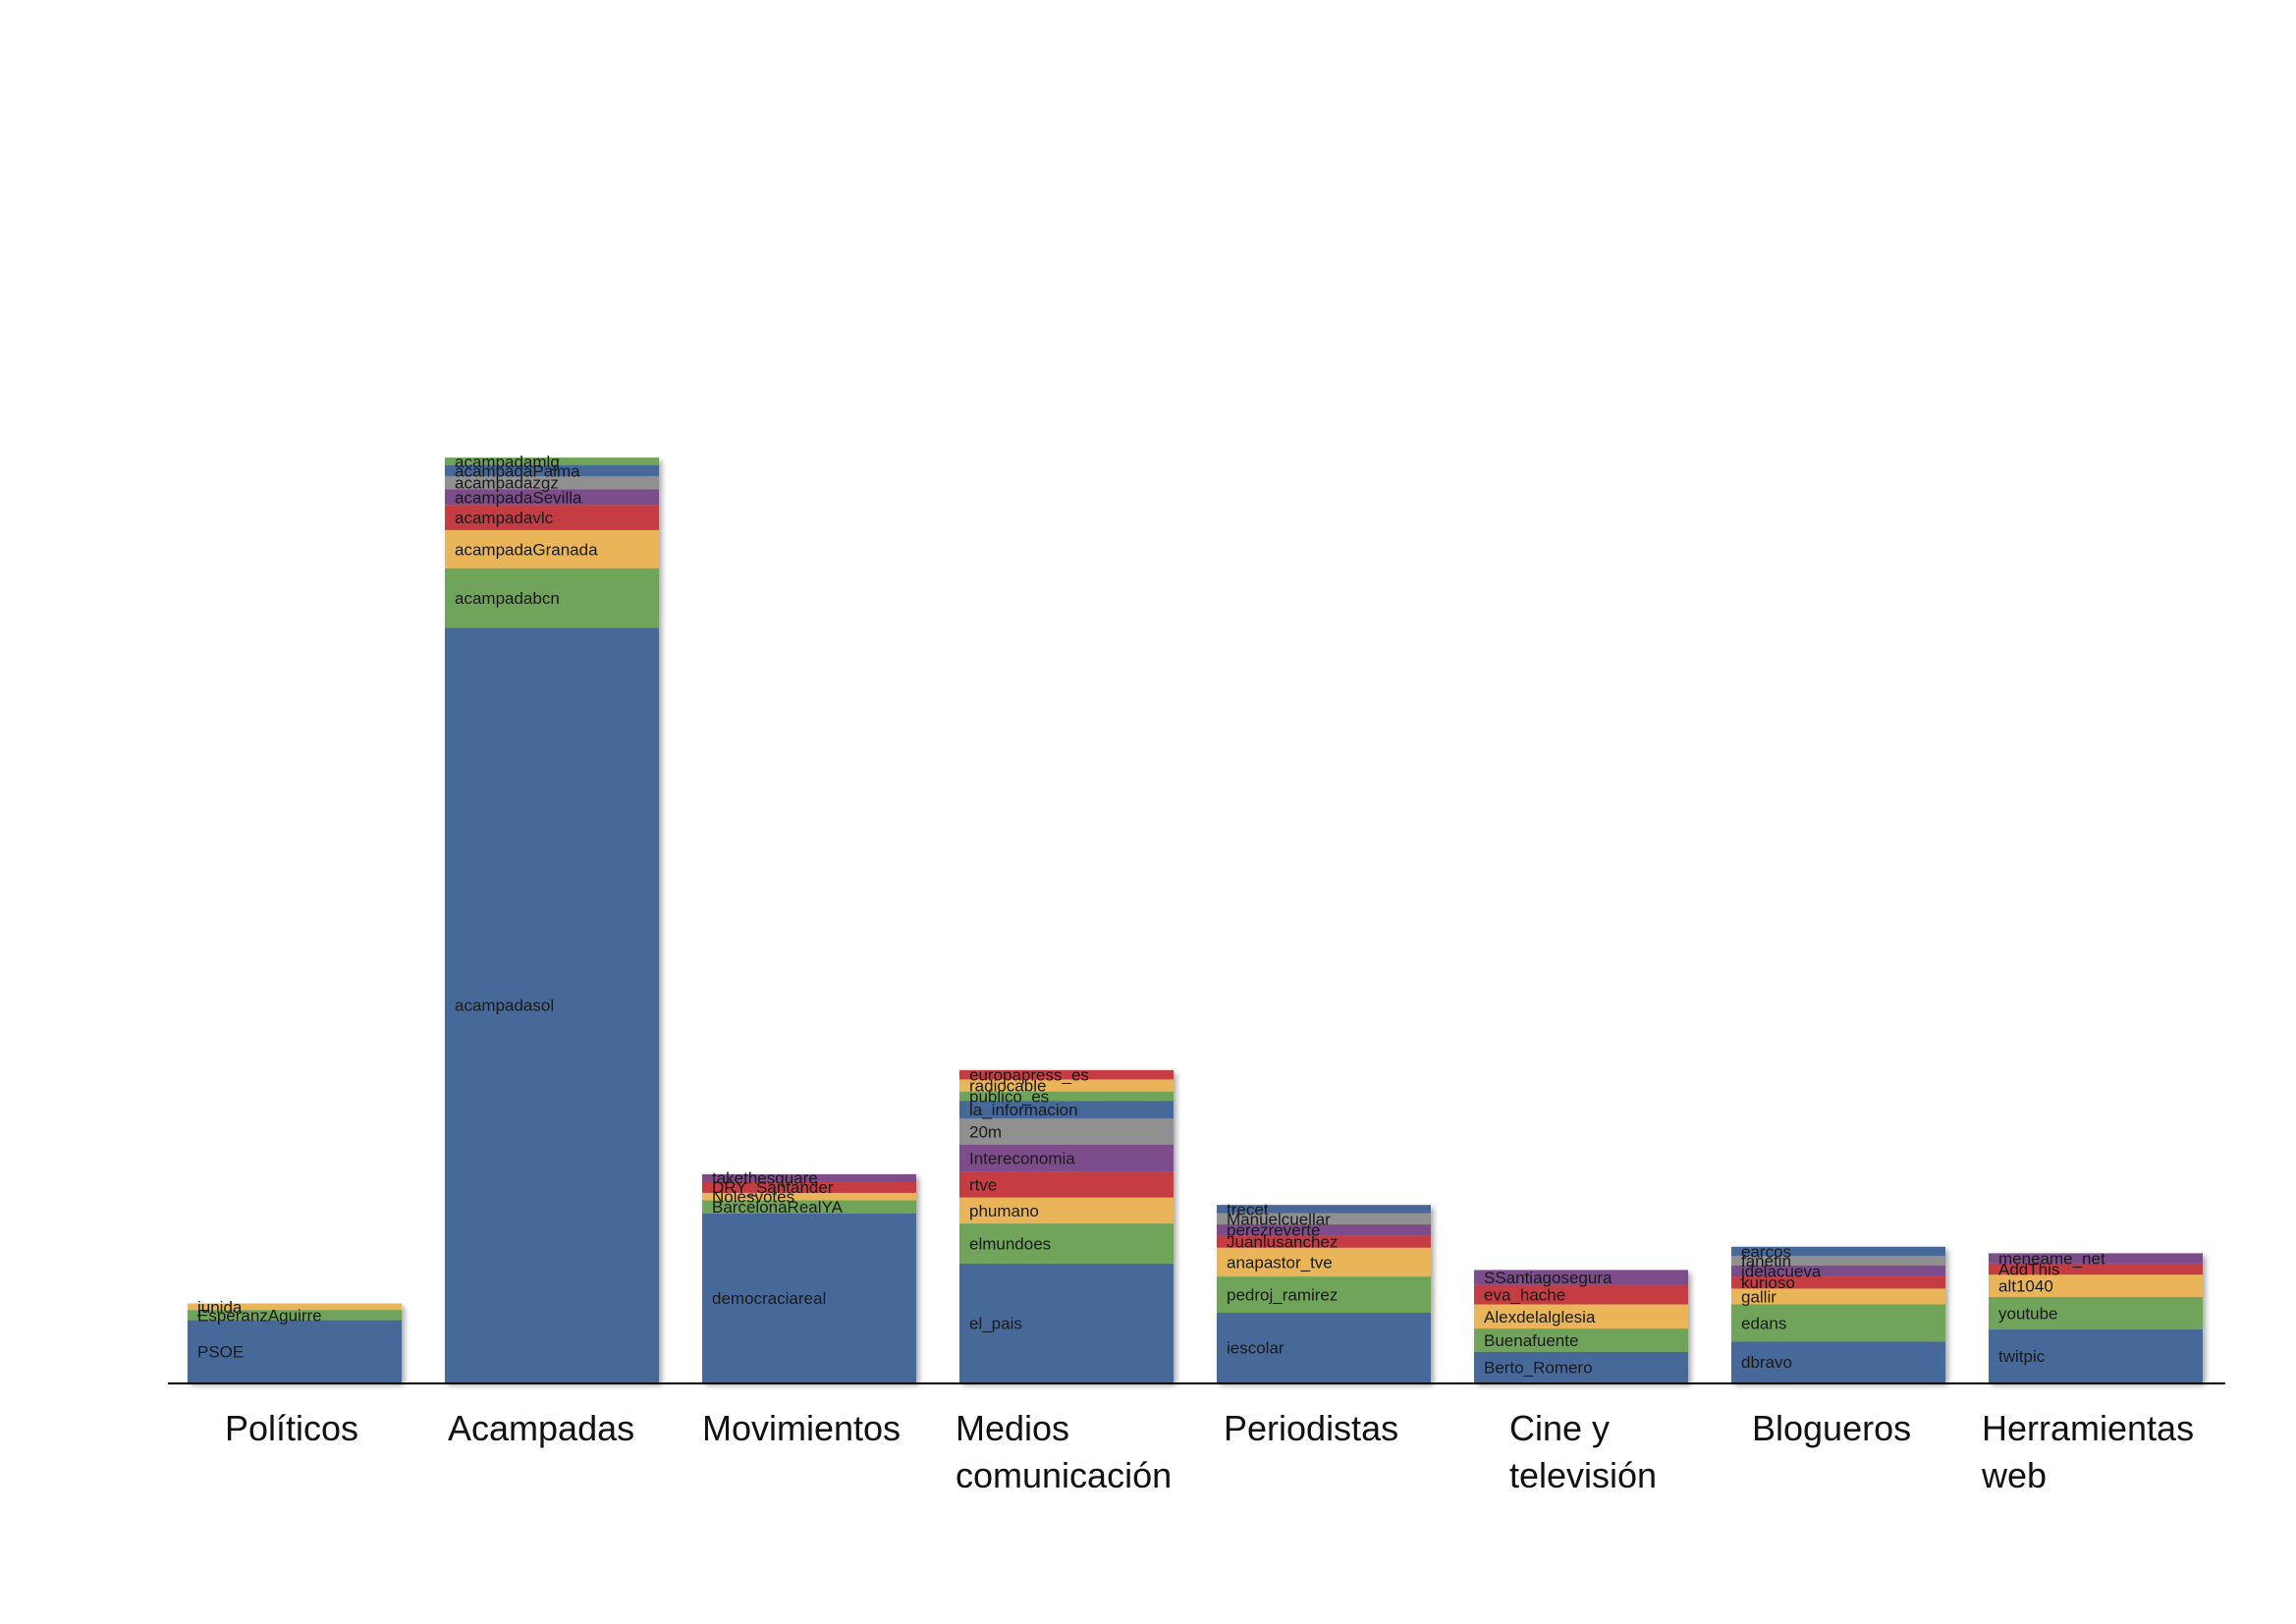 Image resolution: width=2296 pixels, height=1624 pixels. I want to click on bar-segment-dry-santander, so click(809, 1187).